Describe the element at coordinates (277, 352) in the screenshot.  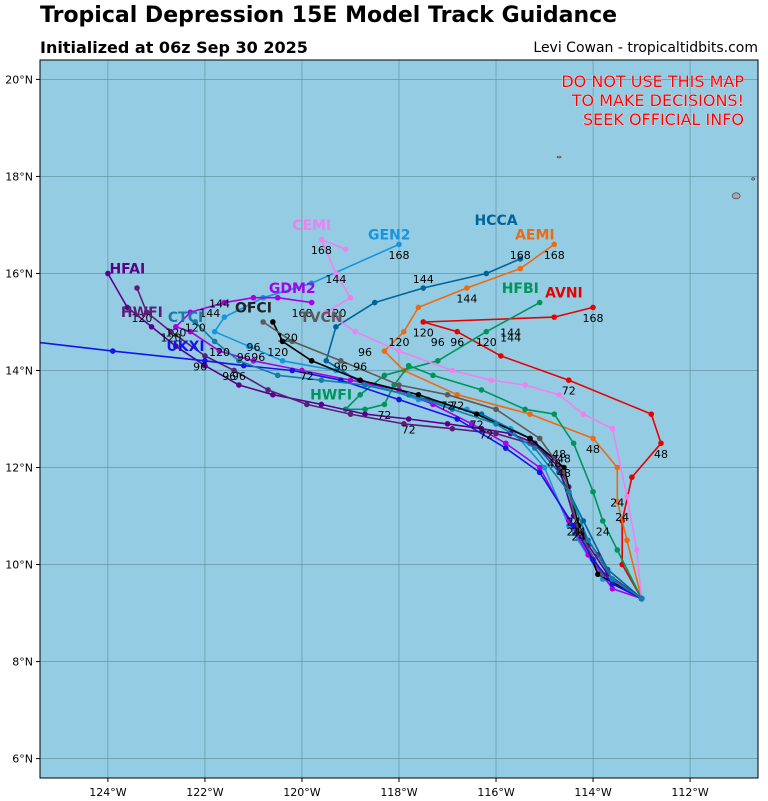
I see `hour-label: 120` at that location.